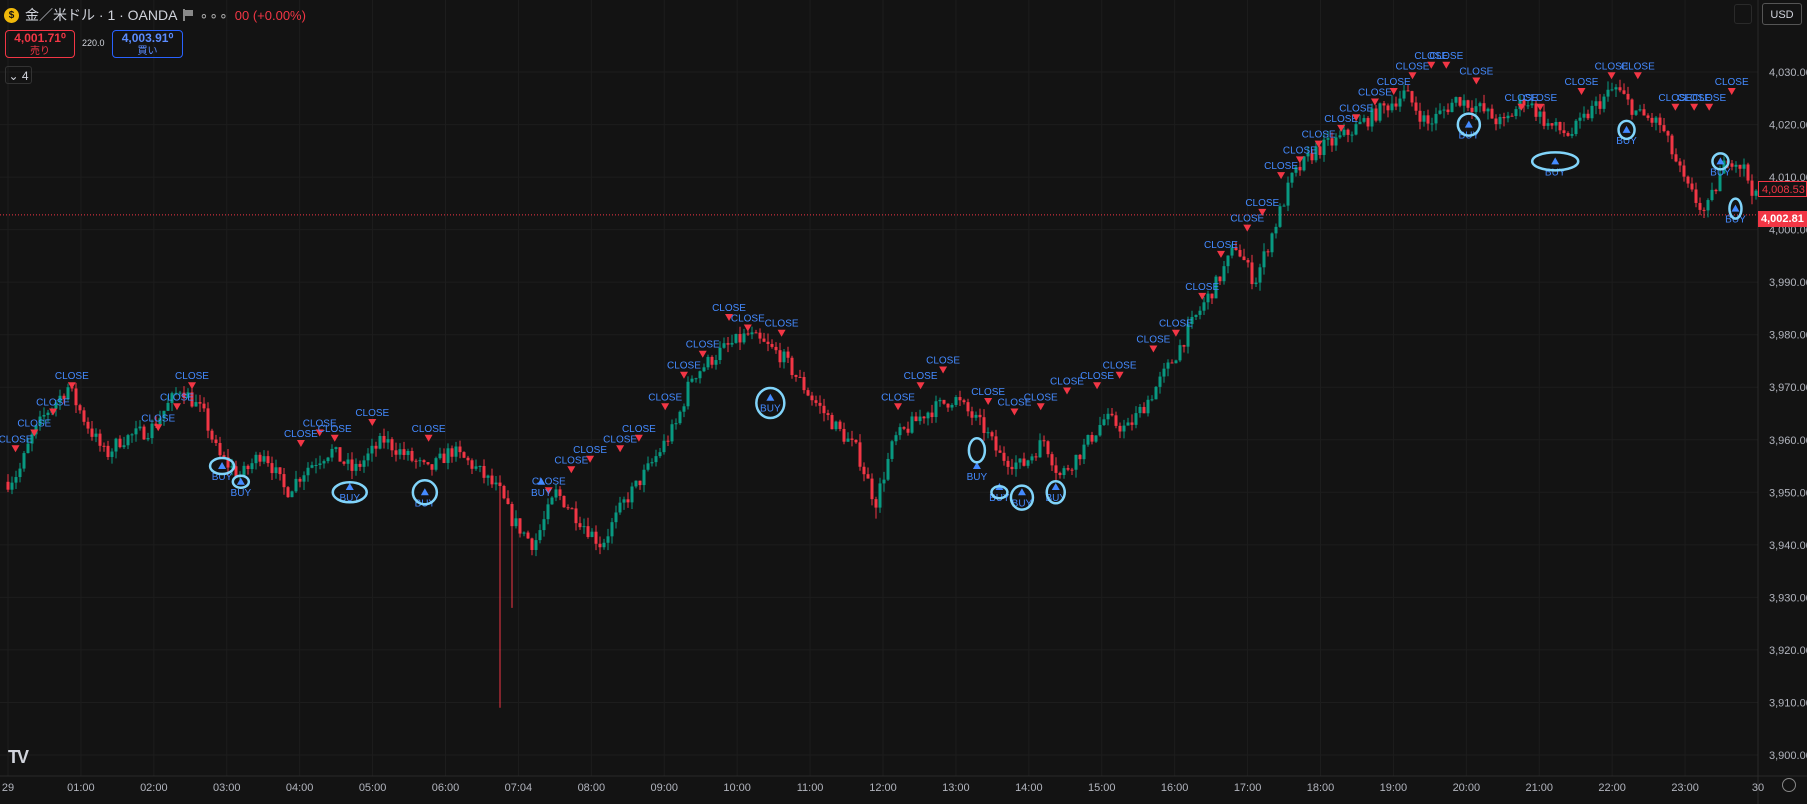 This screenshot has width=1807, height=804. Describe the element at coordinates (188, 15) in the screenshot. I see `flag-icon` at that location.